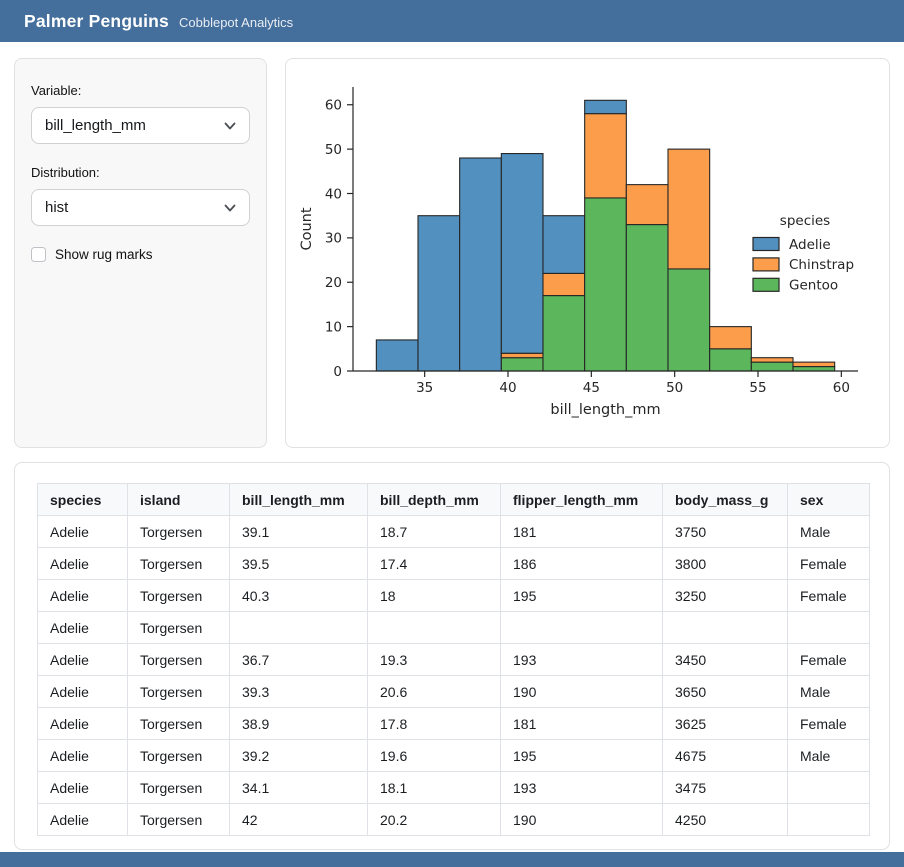 The height and width of the screenshot is (867, 904). What do you see at coordinates (821, 265) in the screenshot?
I see `legend-label: Chinstrap` at bounding box center [821, 265].